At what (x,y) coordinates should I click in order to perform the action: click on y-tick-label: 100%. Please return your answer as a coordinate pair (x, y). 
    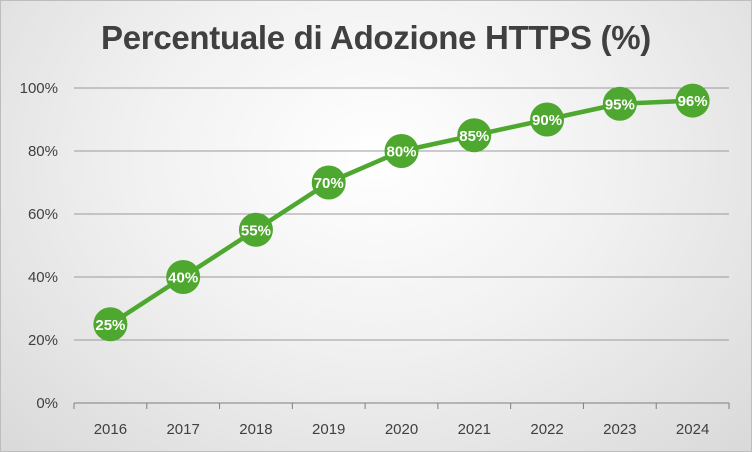
    Looking at the image, I should click on (39, 88).